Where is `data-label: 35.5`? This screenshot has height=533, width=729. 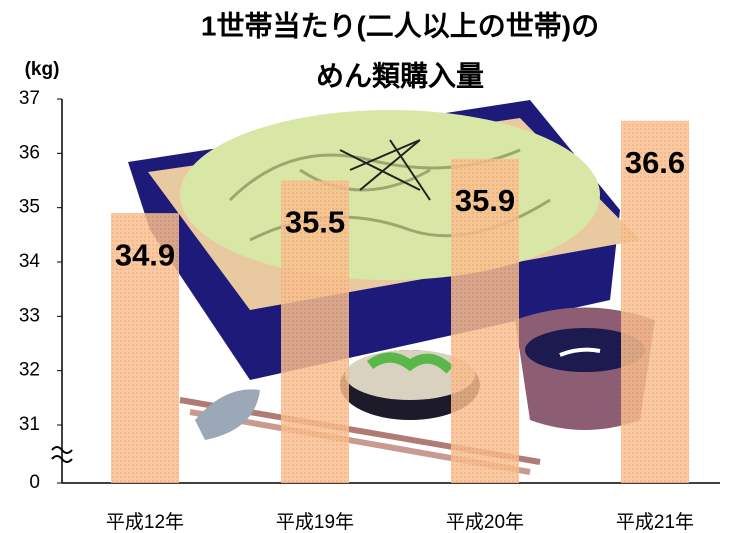 data-label: 35.5 is located at coordinates (315, 222).